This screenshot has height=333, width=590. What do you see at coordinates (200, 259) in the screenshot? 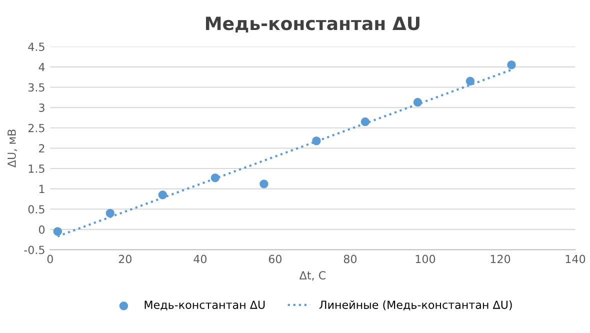
I see `x-tick-label: 40` at bounding box center [200, 259].